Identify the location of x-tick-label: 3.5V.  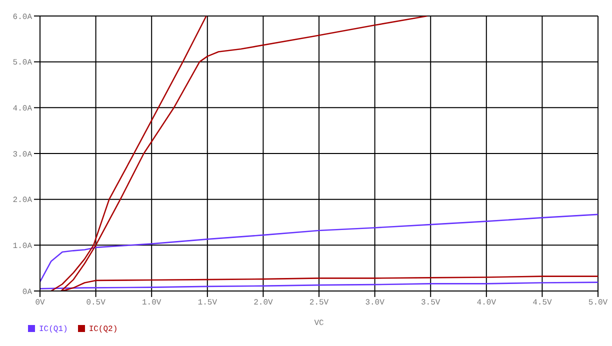
(430, 303).